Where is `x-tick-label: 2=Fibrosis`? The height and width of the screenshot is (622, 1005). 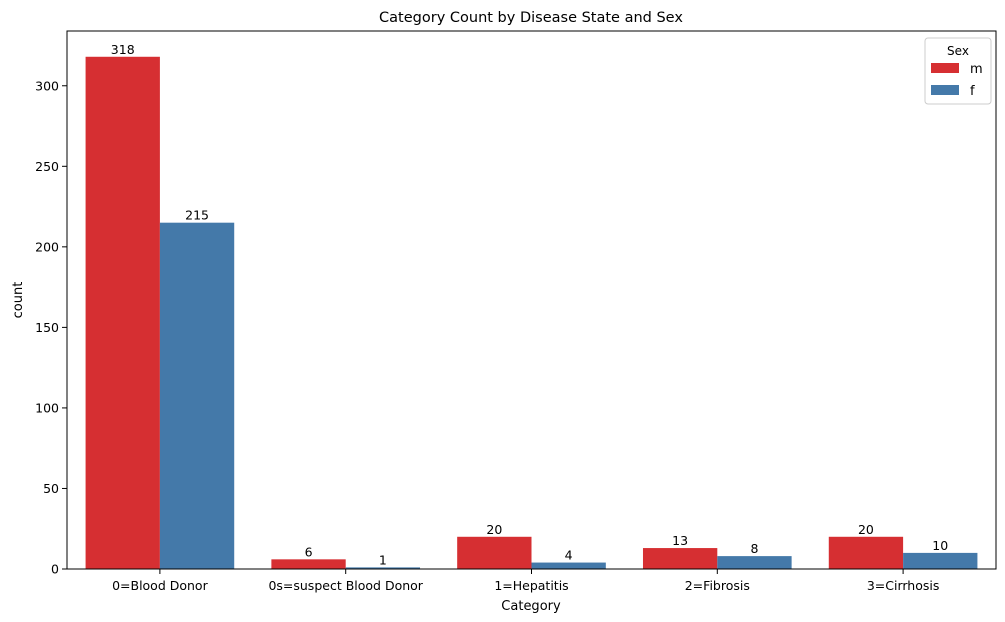
x-tick-label: 2=Fibrosis is located at coordinates (717, 585).